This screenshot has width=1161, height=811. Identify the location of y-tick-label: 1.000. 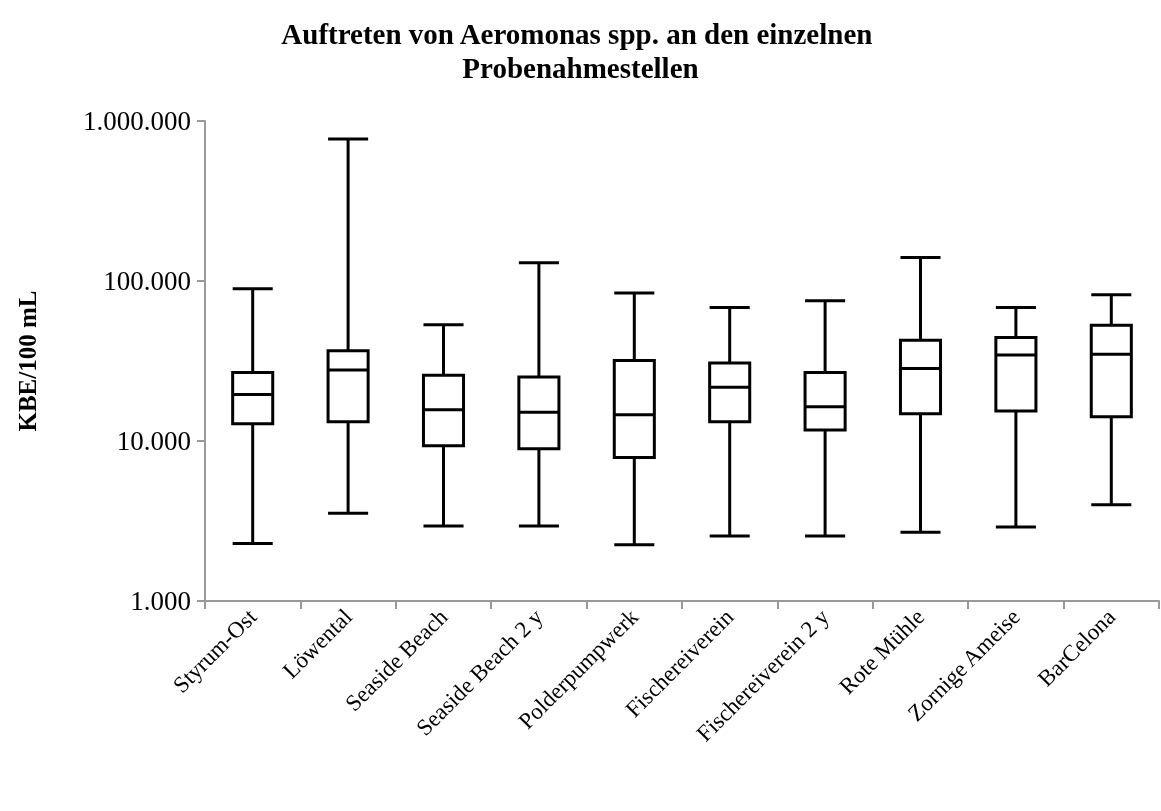
(160, 601).